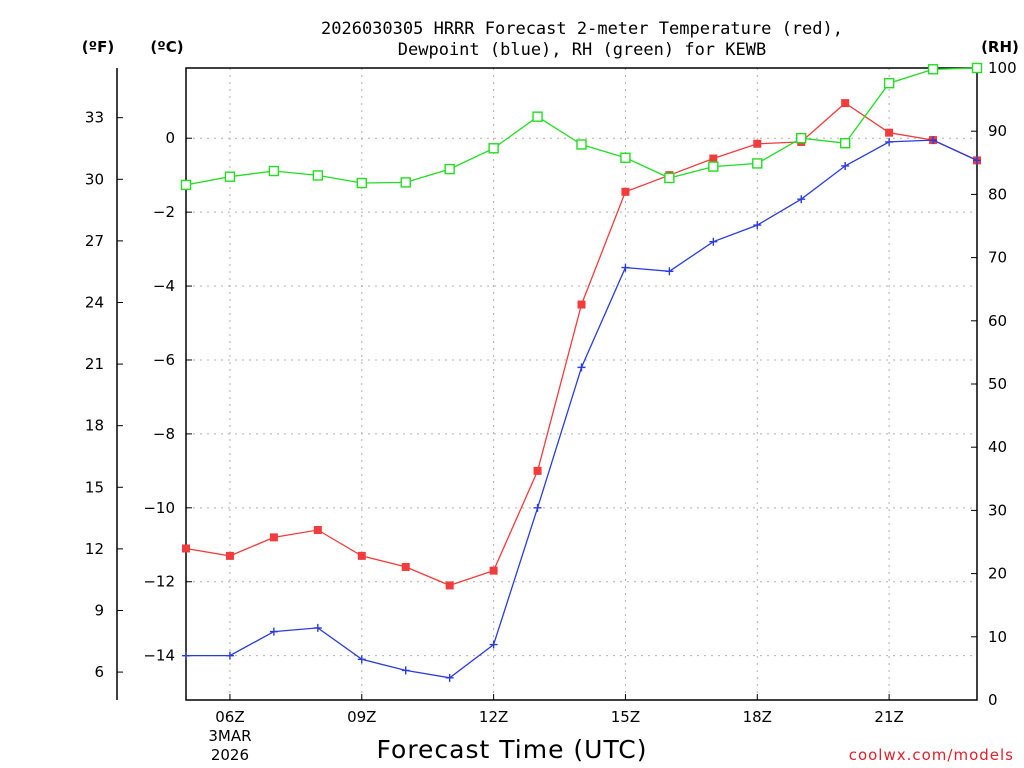 This screenshot has width=1024, height=768. I want to click on rh-tick-label: 10, so click(997, 637).